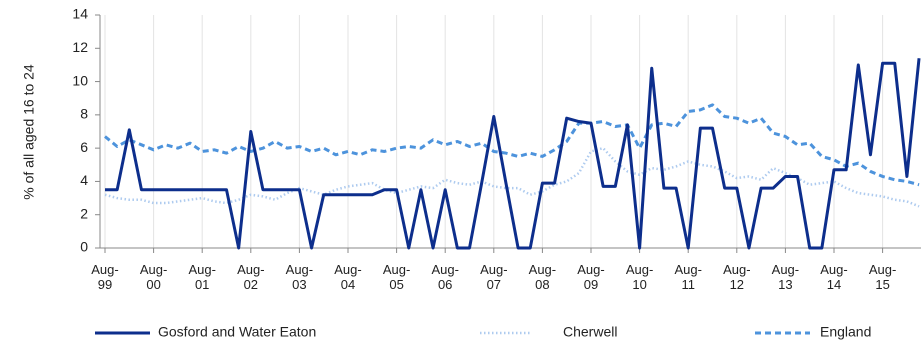  I want to click on x-tick-label: Aug-01, so click(202, 277).